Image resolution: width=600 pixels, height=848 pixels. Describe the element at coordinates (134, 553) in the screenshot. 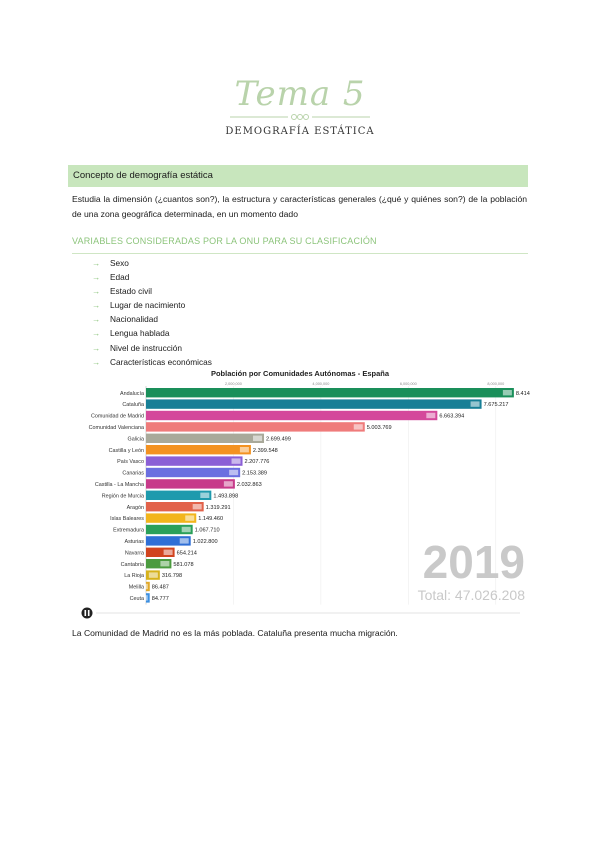

I see `category-label: Navarra` at that location.